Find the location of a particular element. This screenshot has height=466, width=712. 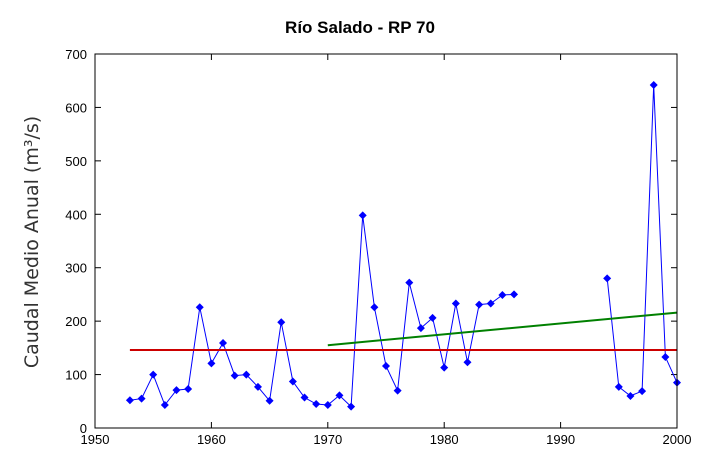

x-tick-label: 1980 is located at coordinates (444, 439).